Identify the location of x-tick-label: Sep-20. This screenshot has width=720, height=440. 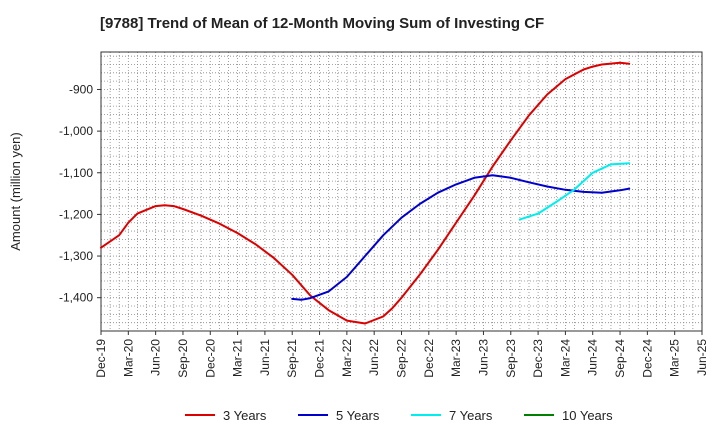
(183, 358).